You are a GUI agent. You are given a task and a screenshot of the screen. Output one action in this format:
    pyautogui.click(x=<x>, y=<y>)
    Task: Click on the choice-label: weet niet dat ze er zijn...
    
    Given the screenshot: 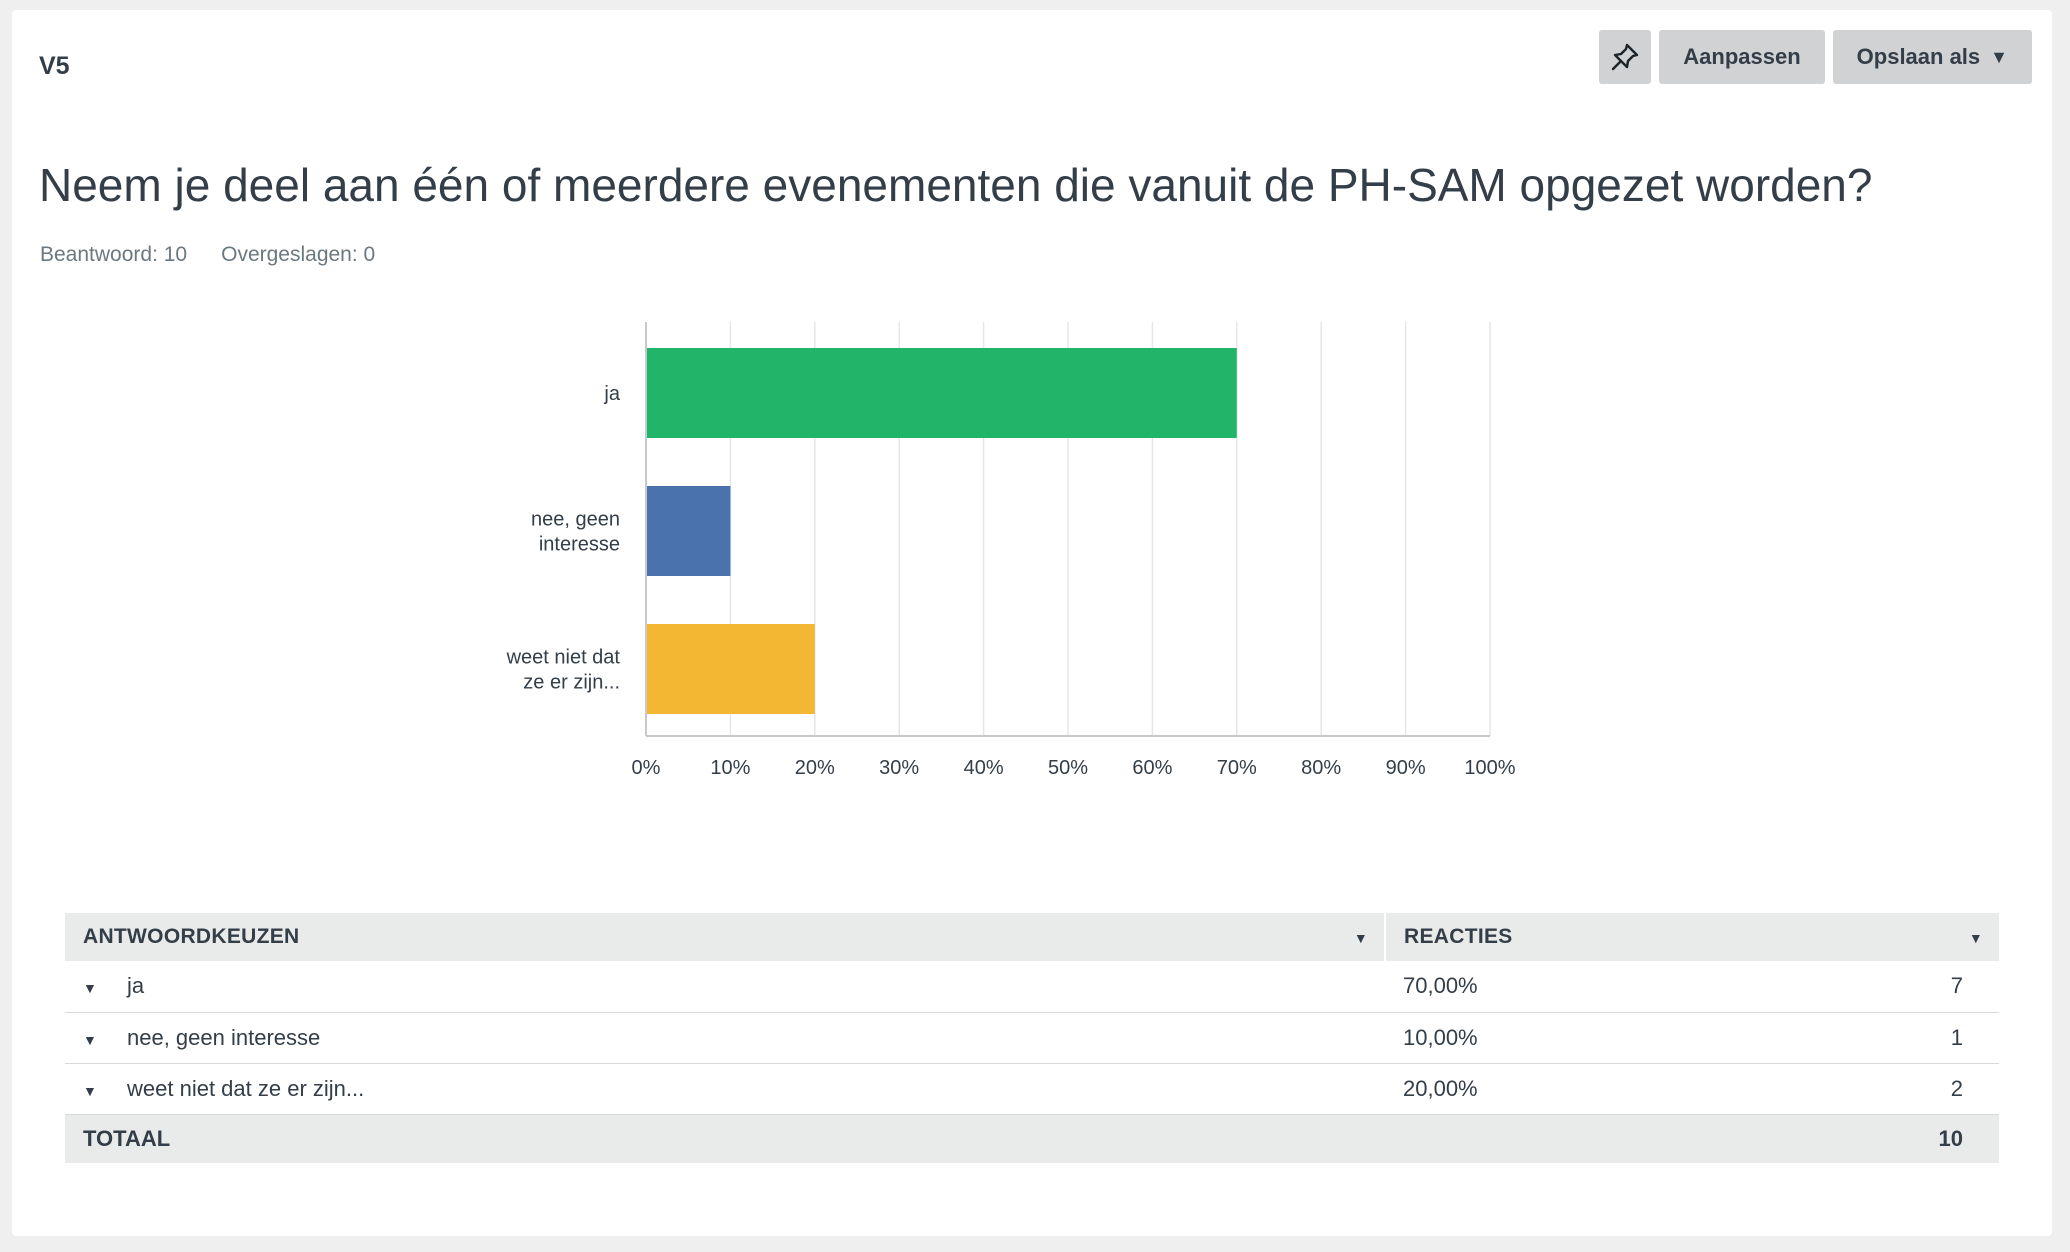 What is the action you would take?
    pyautogui.click(x=246, y=1088)
    